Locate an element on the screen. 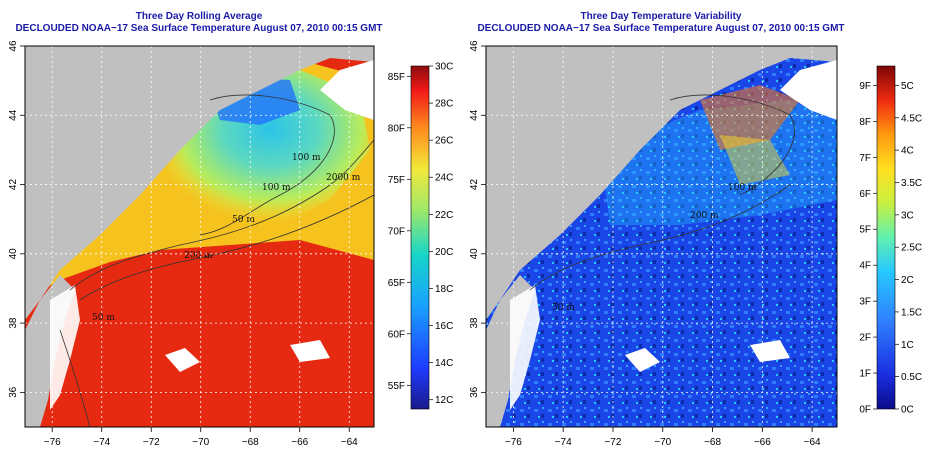  right-lon-tick-label: −76 is located at coordinates (513, 442).